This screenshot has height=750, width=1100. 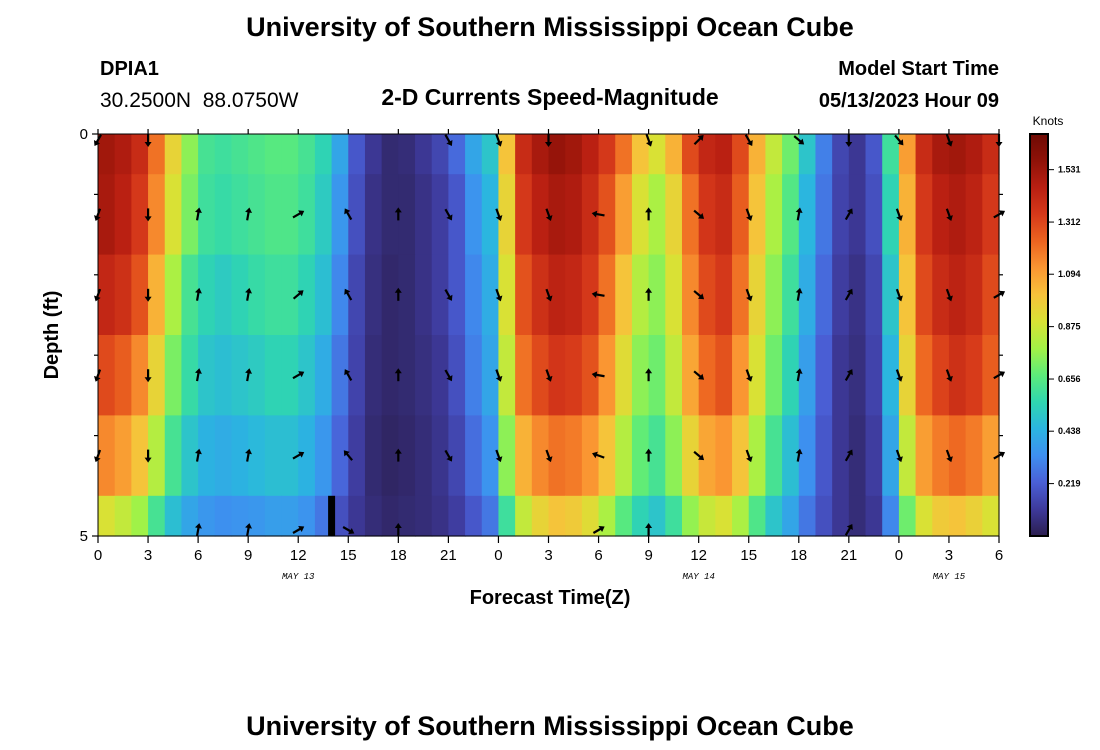 What do you see at coordinates (624, 577) in the screenshot?
I see `date-labels: MAY 13 MAY 14 MAY 15` at bounding box center [624, 577].